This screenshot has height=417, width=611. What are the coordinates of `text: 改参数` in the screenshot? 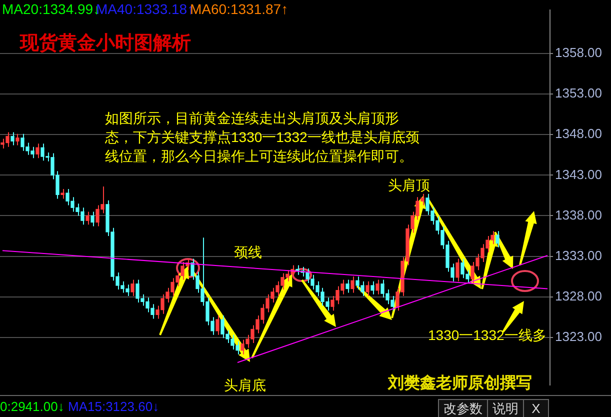 It's located at (463, 408).